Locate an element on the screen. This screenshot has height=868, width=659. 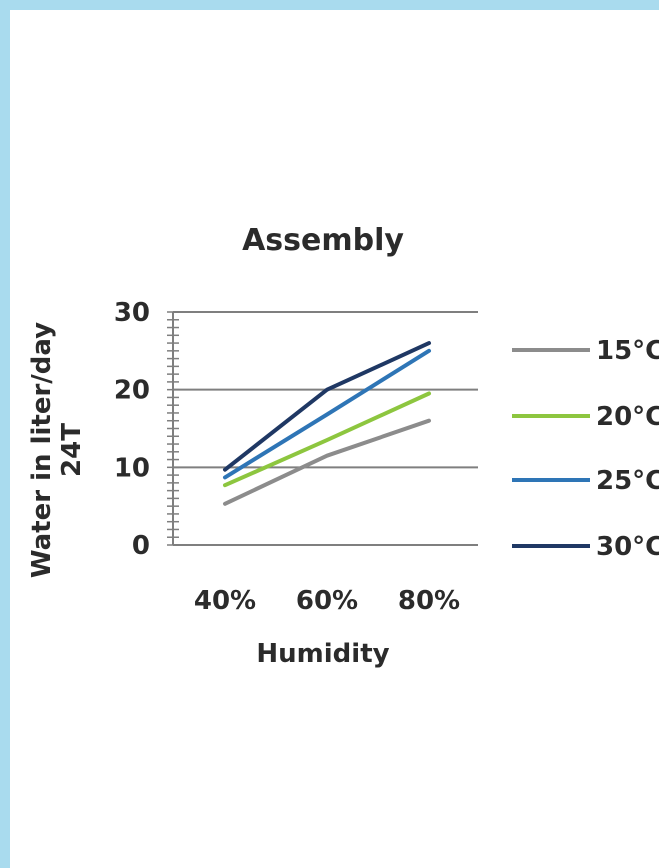
legend-label: 25°C is located at coordinates (627, 481).